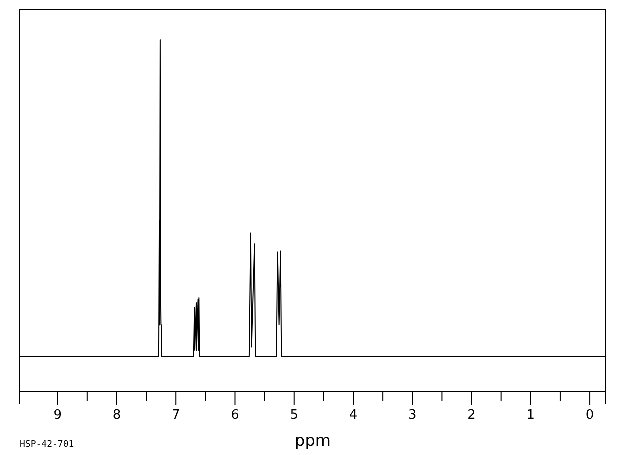 Image resolution: width=620 pixels, height=455 pixels. What do you see at coordinates (58, 416) in the screenshot?
I see `x-tick-label: 9` at bounding box center [58, 416].